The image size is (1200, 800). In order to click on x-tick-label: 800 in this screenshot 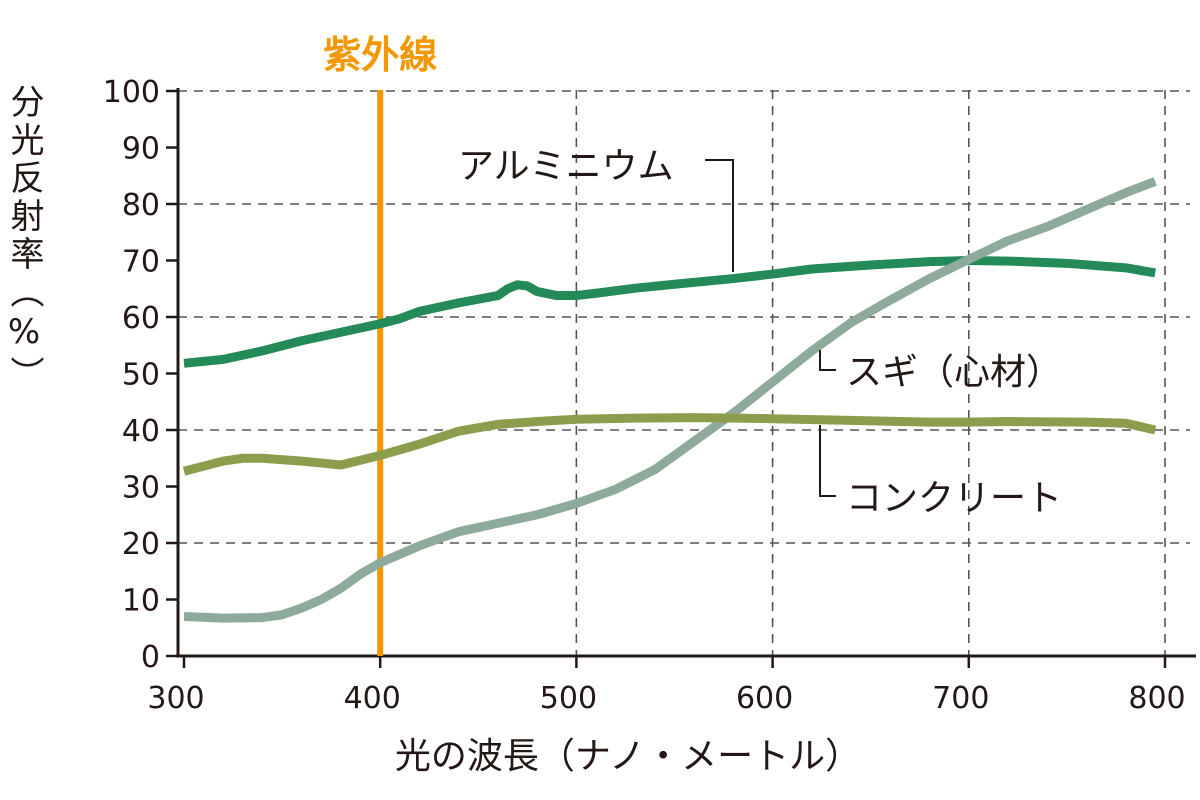, I will do `click(1156, 698)`.